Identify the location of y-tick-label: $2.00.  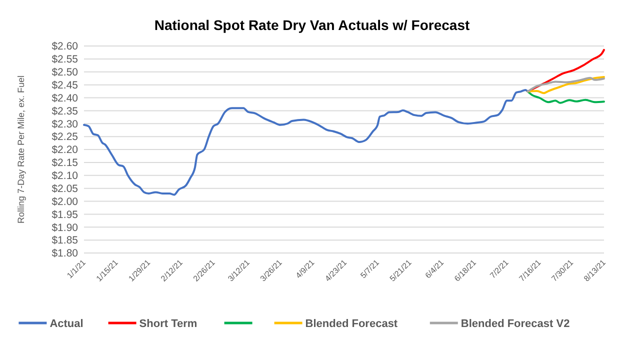
(65, 202).